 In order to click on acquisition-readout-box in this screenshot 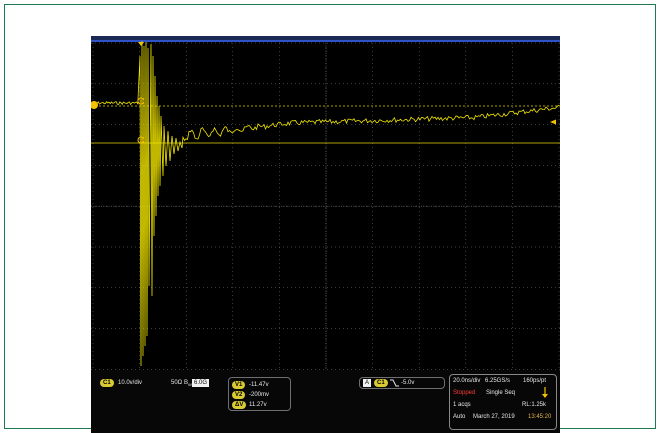, I will do `click(503, 402)`.